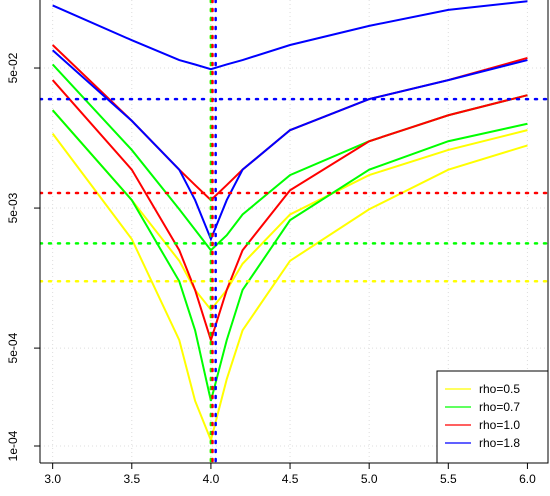 This screenshot has height=496, width=550. Describe the element at coordinates (52, 479) in the screenshot. I see `x-tick-label: 3.0` at that location.